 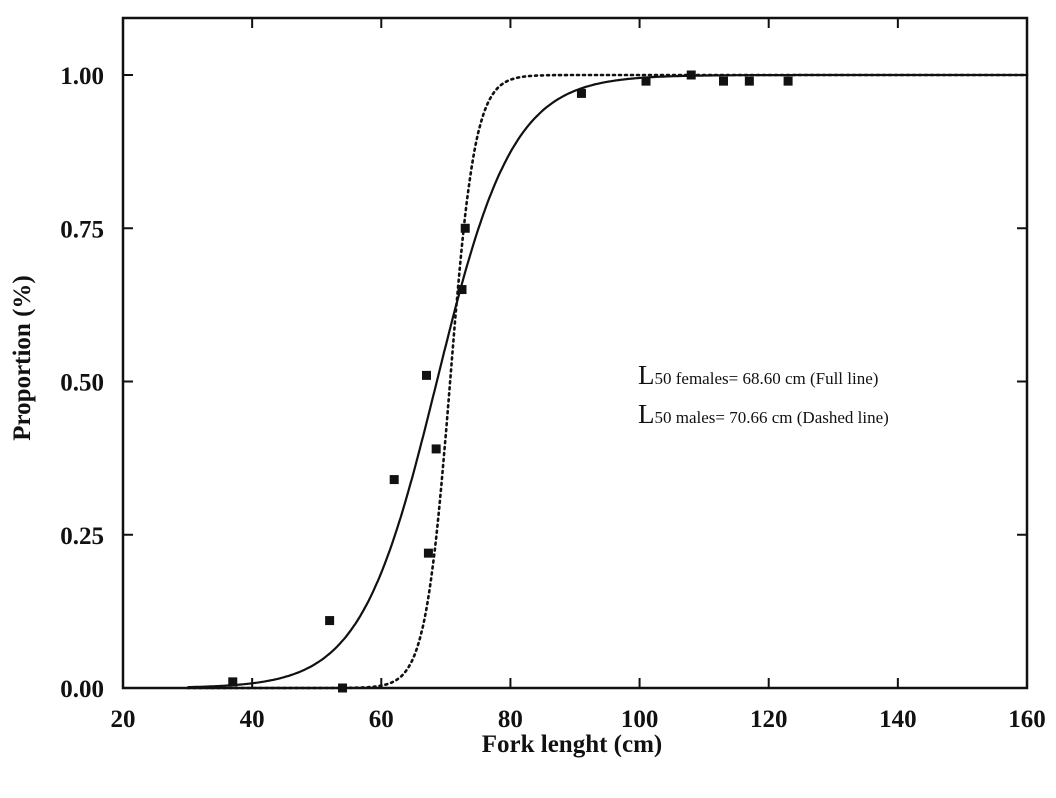 I want to click on annotation-females: L50 females= 68.60 cm (Full line), so click(x=758, y=375).